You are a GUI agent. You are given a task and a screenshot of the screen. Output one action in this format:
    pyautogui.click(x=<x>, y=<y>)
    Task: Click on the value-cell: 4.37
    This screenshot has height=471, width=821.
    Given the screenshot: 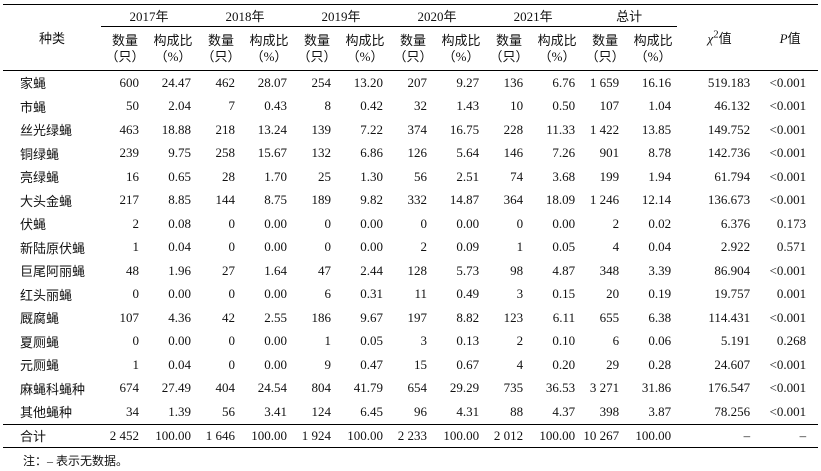 What is the action you would take?
    pyautogui.click(x=564, y=411)
    